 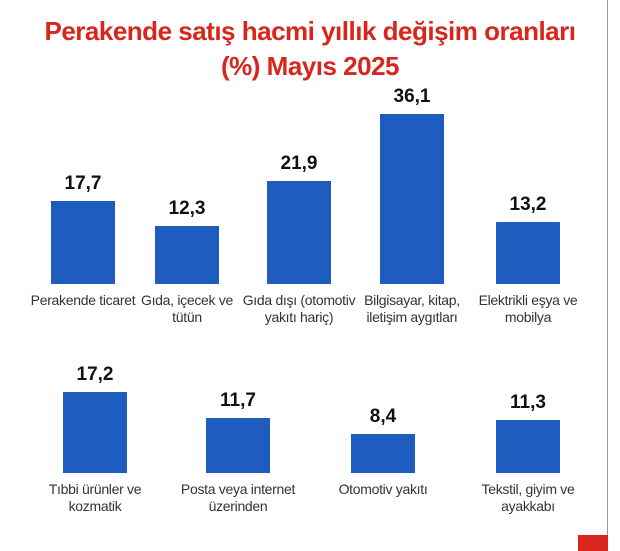 What do you see at coordinates (528, 497) in the screenshot?
I see `category-label: Tekstil, giyim ve ayakkabı` at bounding box center [528, 497].